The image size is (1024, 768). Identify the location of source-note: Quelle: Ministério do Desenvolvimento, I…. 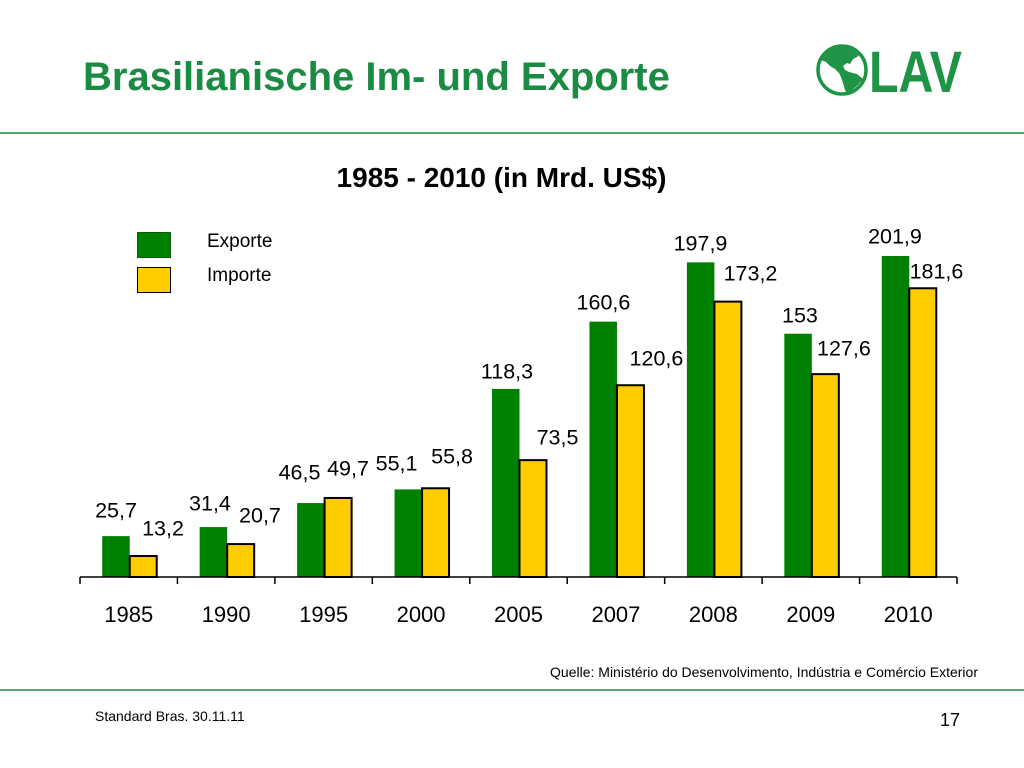
(764, 672).